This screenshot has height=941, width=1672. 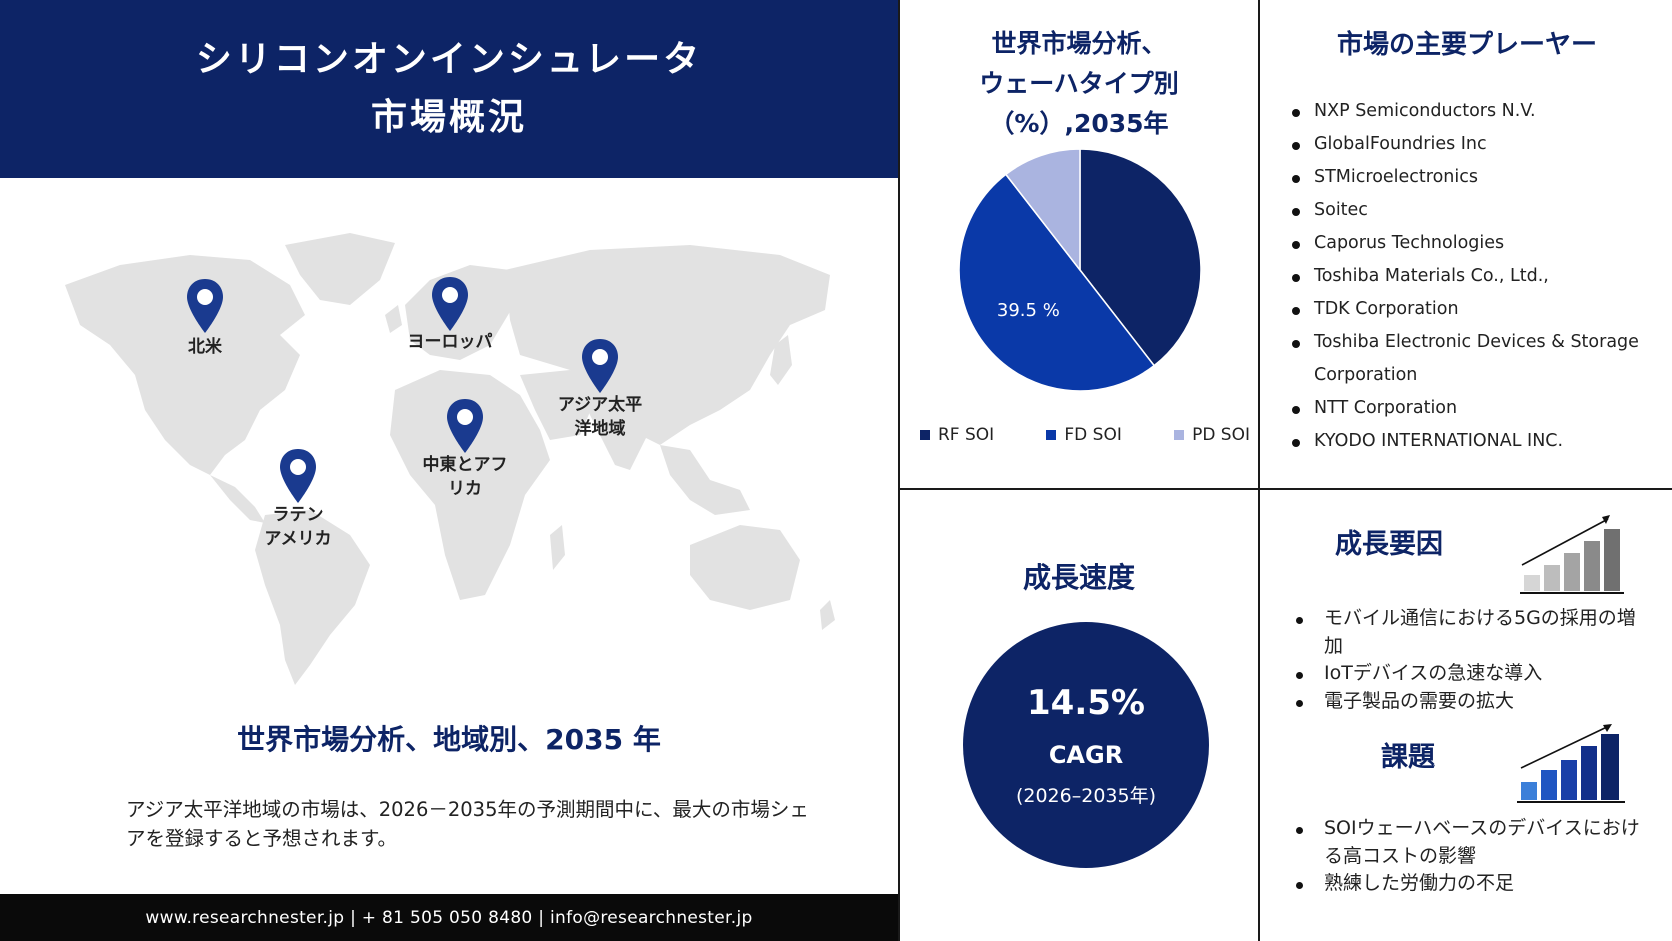 What do you see at coordinates (745, 567) in the screenshot?
I see `map-australia` at bounding box center [745, 567].